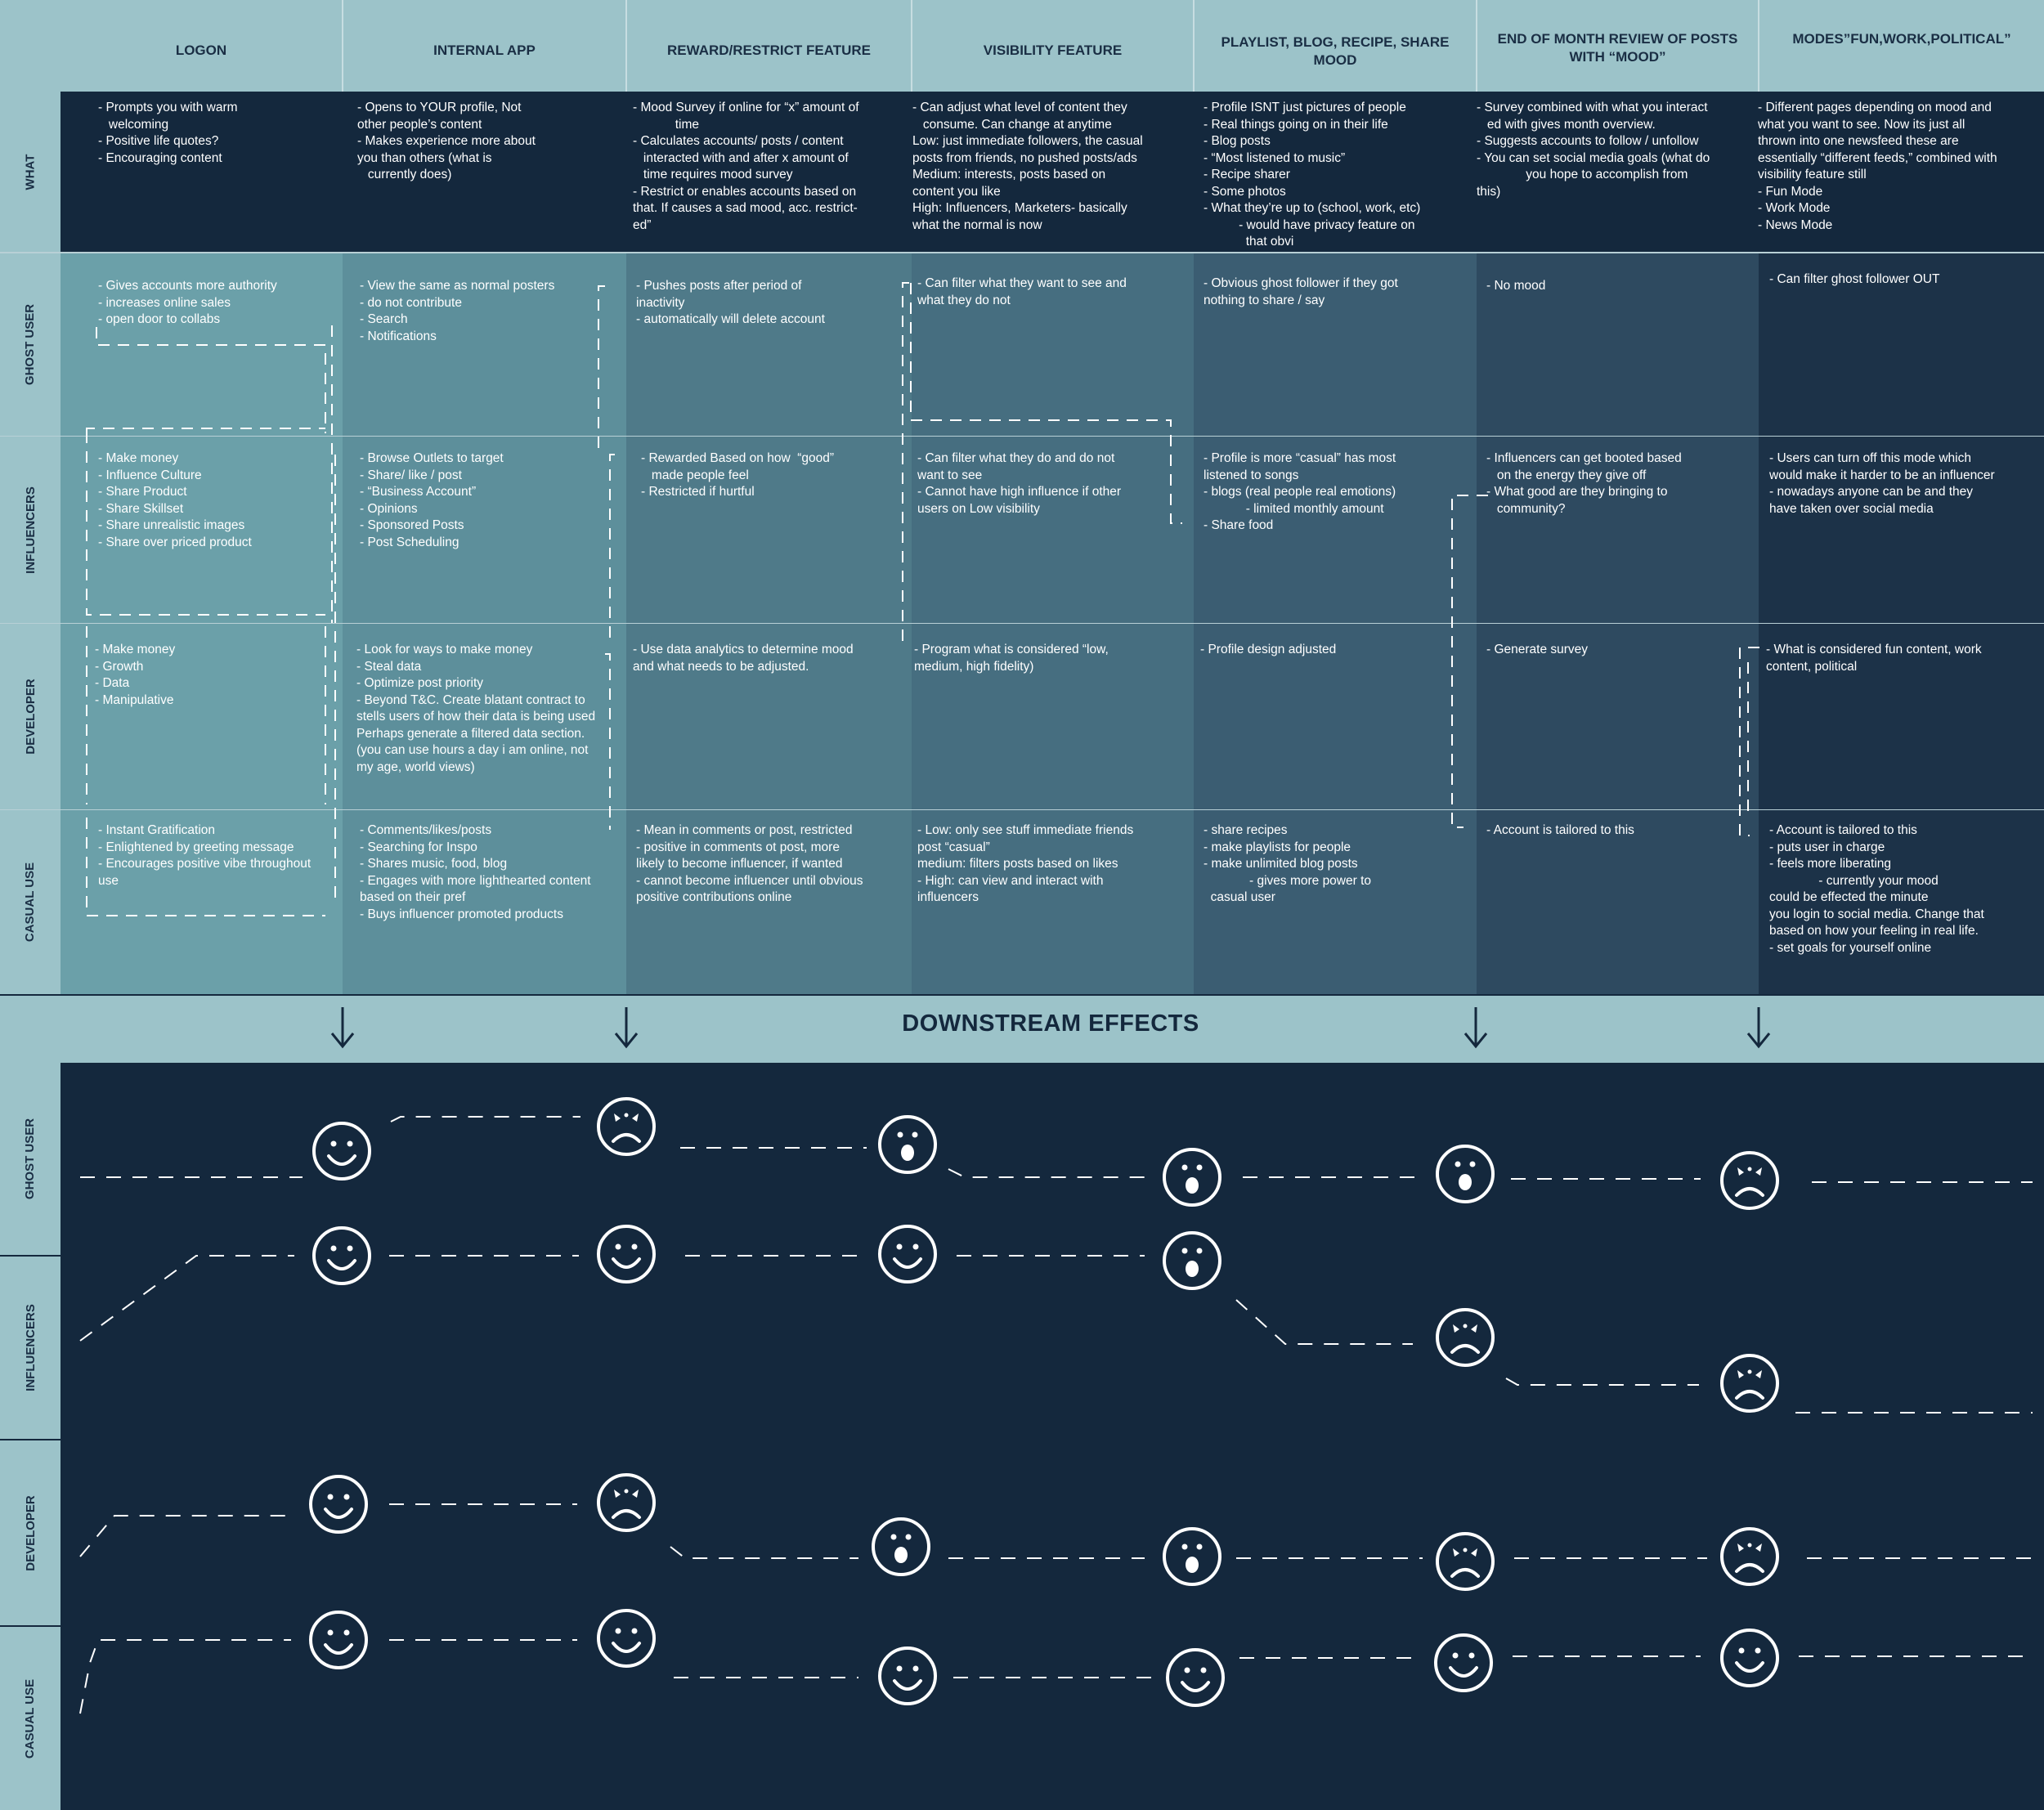 The image size is (2044, 1810). I want to click on what-row-band, so click(1052, 172).